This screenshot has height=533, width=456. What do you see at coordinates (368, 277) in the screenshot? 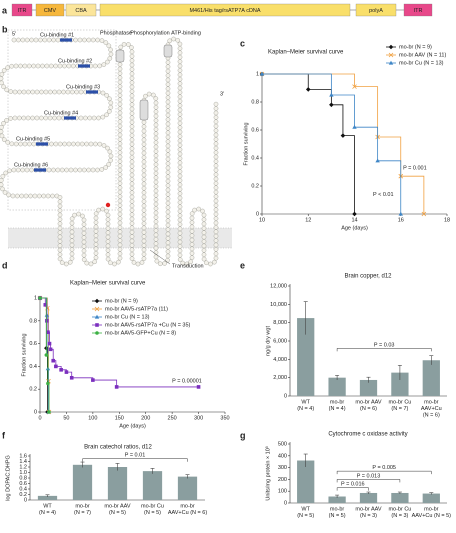
I see `chart-title: Brain copper, d12` at bounding box center [368, 277].